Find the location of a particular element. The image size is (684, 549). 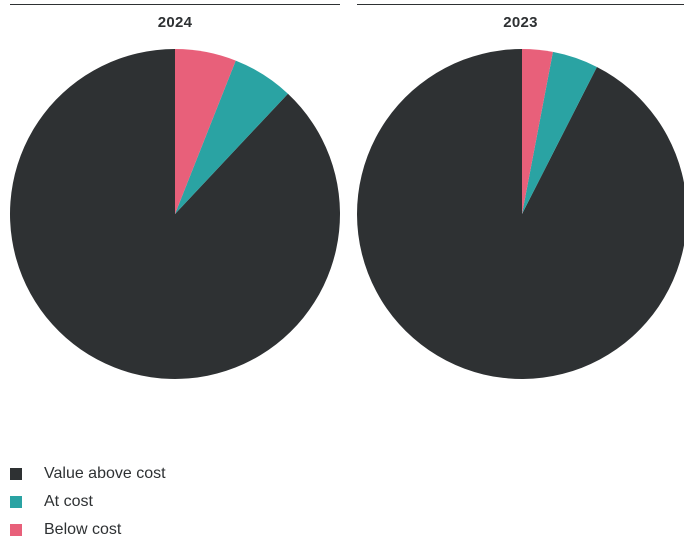

pie-slice-2024-at-cost is located at coordinates (231, 137).